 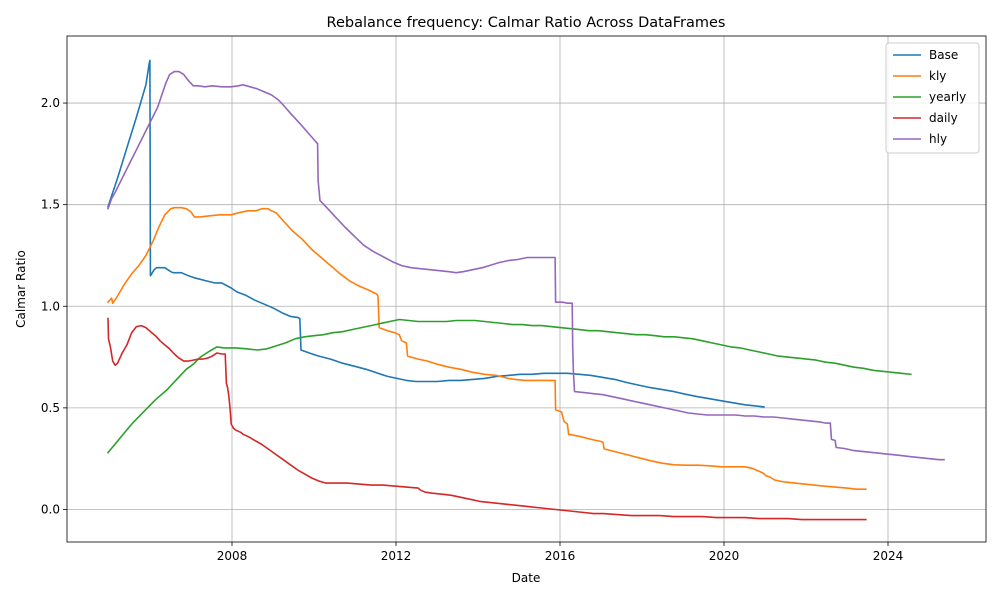 What do you see at coordinates (943, 55) in the screenshot?
I see `legend-label-Base: Base` at bounding box center [943, 55].